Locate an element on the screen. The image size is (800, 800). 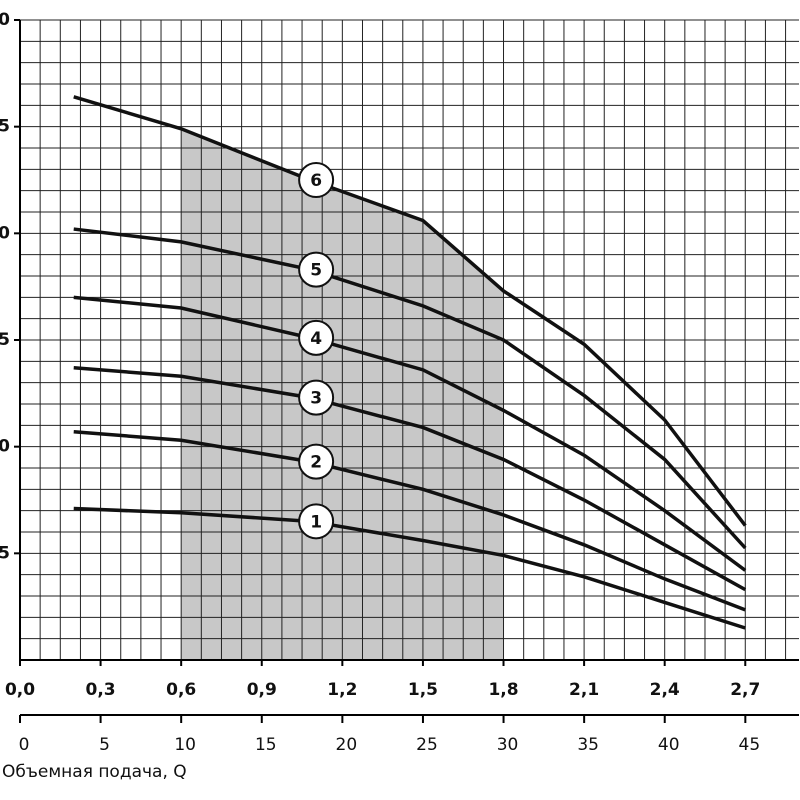
x2-tick-label: 25 is located at coordinates (427, 745).